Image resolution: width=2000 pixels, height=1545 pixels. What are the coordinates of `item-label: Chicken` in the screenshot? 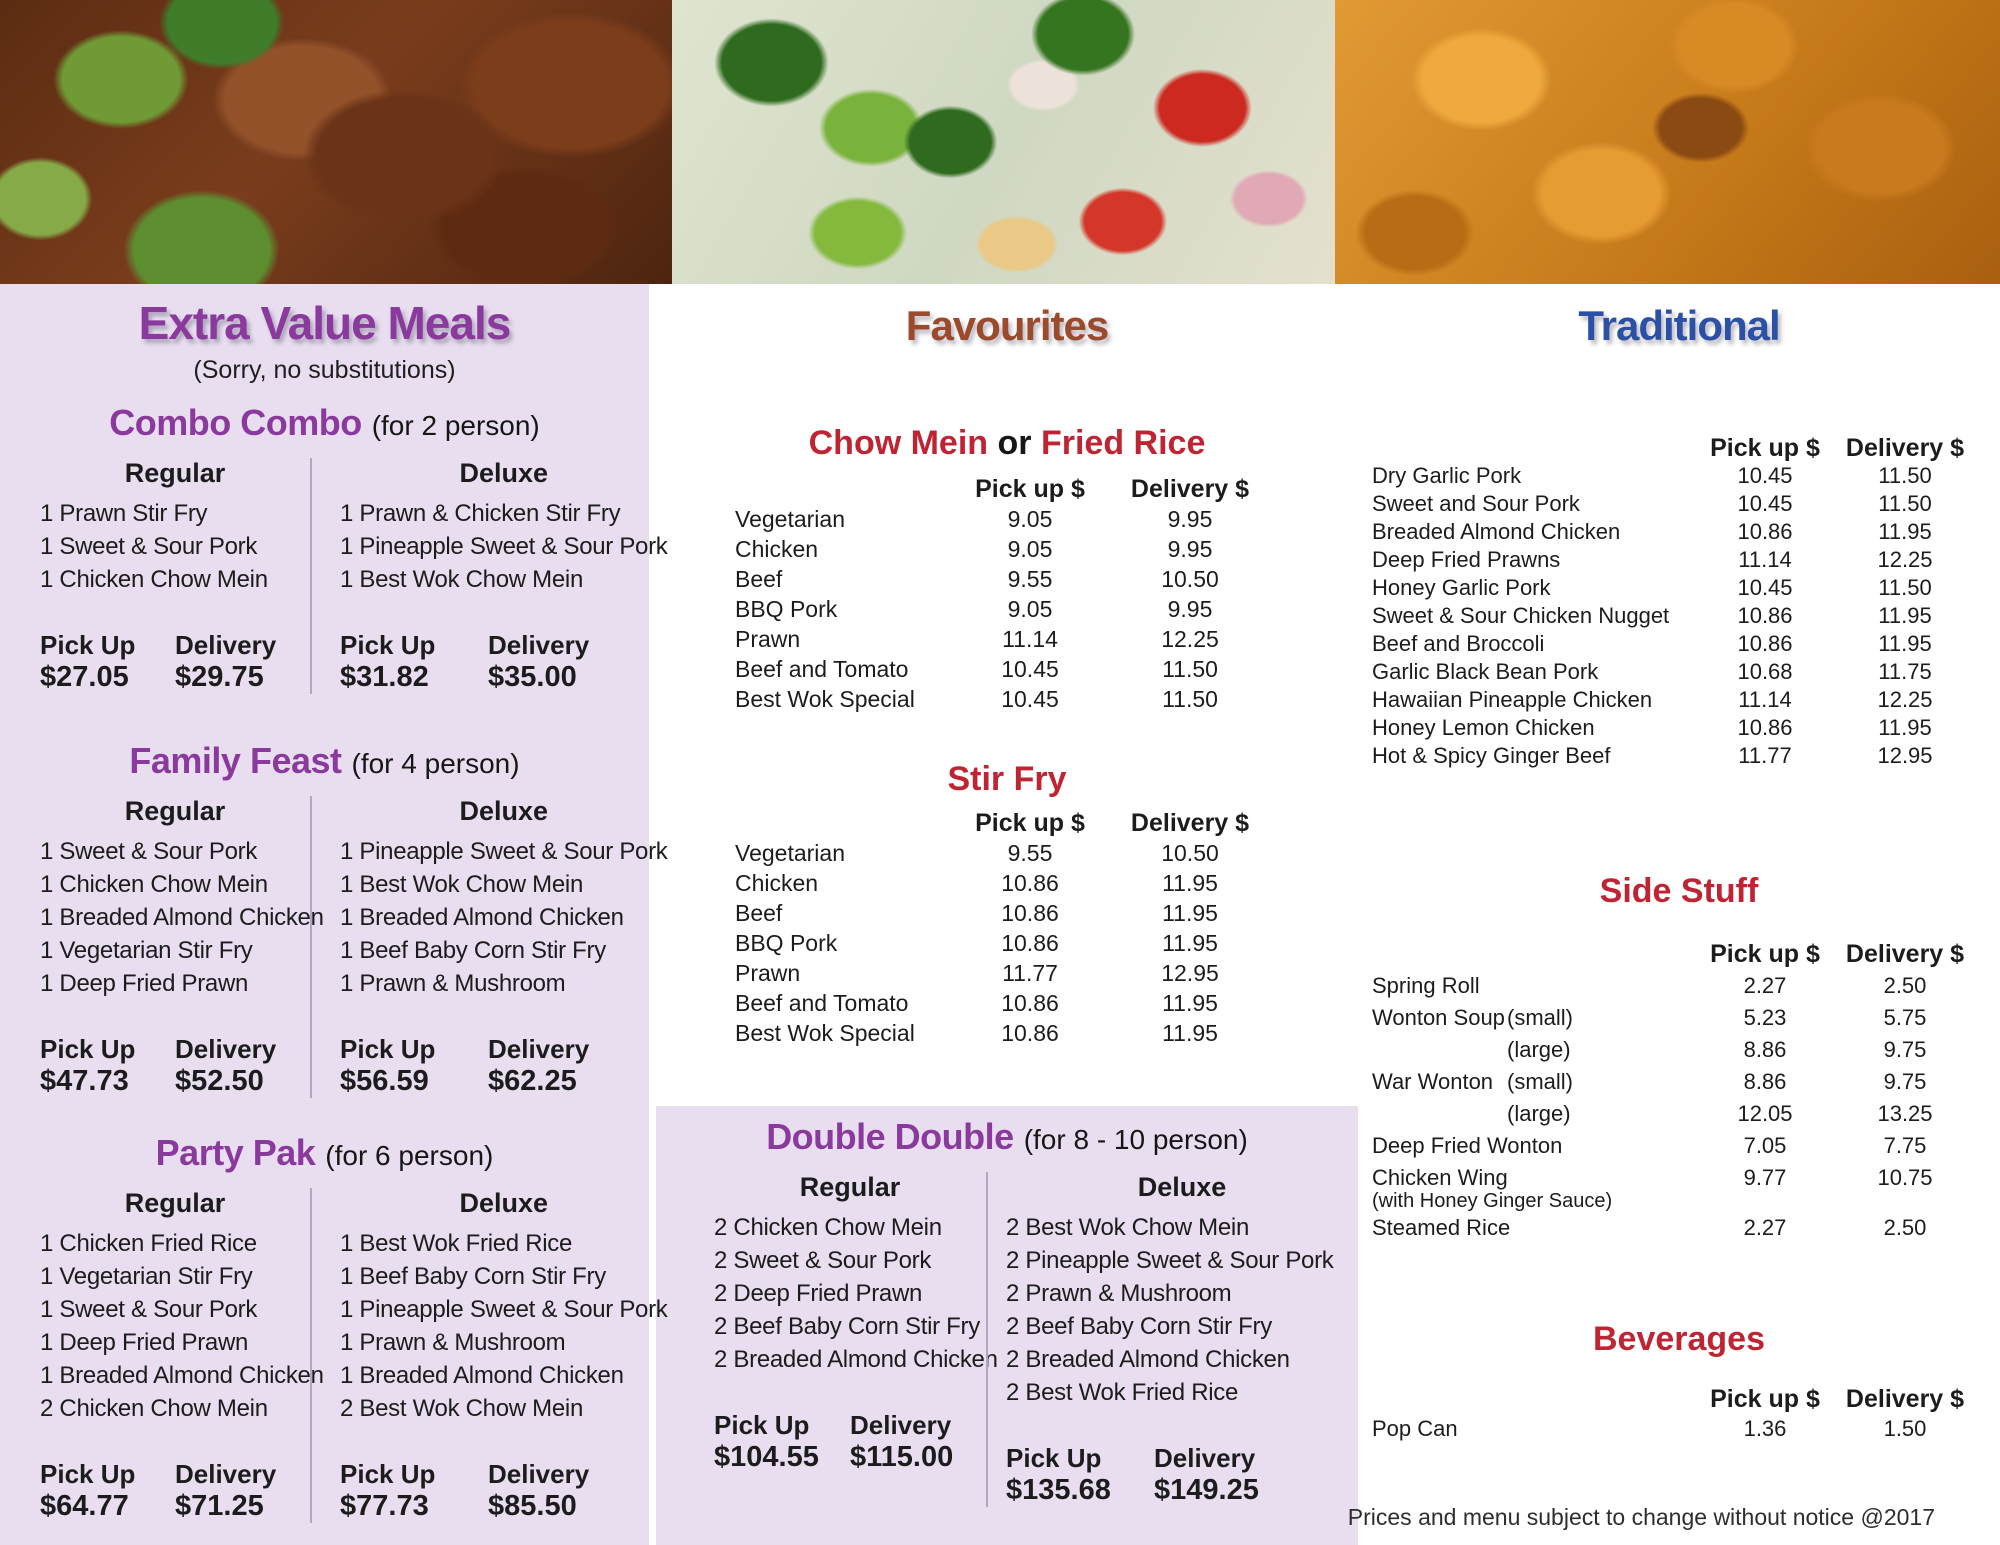 It's located at (777, 549).